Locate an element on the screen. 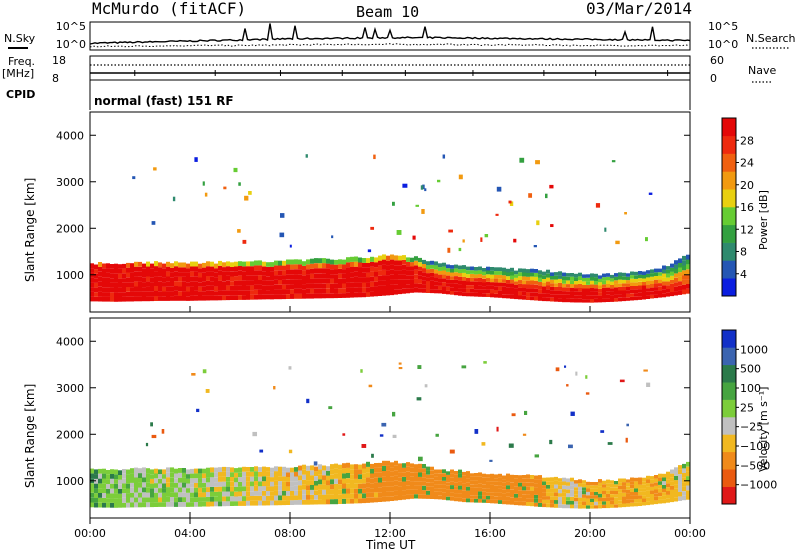 Image resolution: width=800 pixels, height=554 pixels. velocity-colorbar-swatch is located at coordinates (729, 339).